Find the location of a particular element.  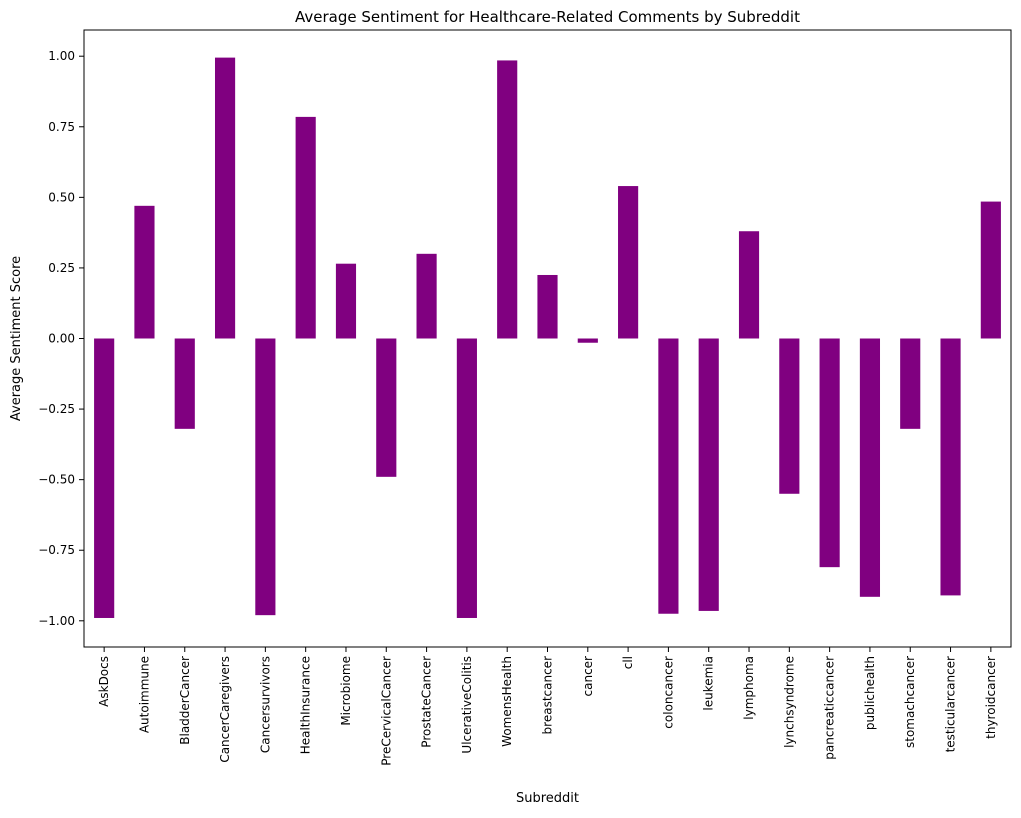

x-tick-label: UlcerativeColitis is located at coordinates (467, 705).